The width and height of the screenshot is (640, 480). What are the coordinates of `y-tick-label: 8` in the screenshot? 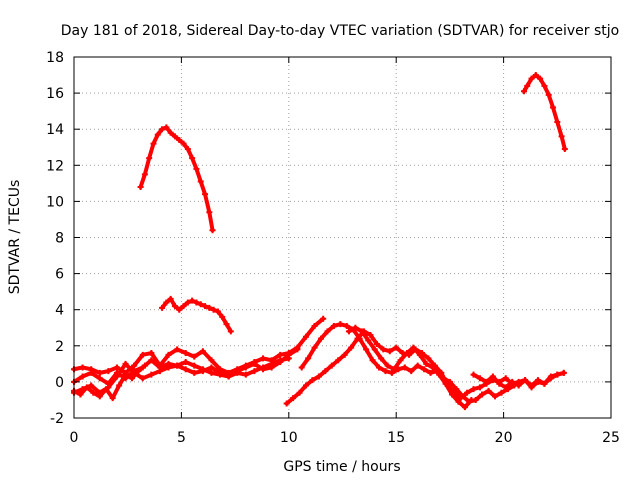 It's located at (59, 239).